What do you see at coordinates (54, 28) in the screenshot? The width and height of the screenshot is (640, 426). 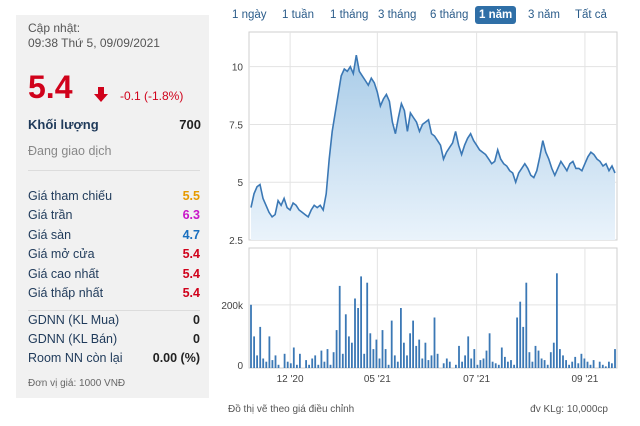 I see `updated-label: Cập nhật:` at bounding box center [54, 28].